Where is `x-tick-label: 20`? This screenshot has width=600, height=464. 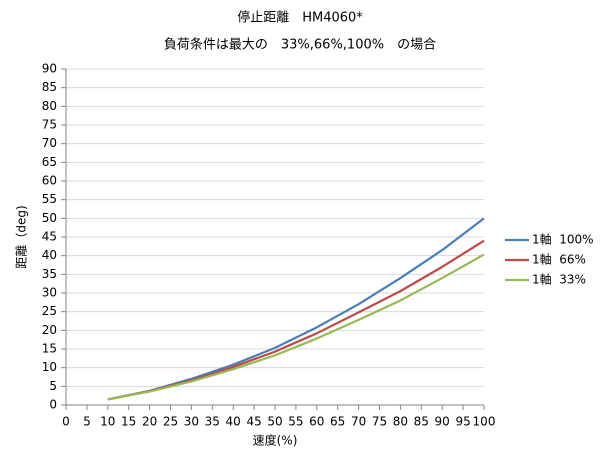 x-tick-label: 20 is located at coordinates (149, 422).